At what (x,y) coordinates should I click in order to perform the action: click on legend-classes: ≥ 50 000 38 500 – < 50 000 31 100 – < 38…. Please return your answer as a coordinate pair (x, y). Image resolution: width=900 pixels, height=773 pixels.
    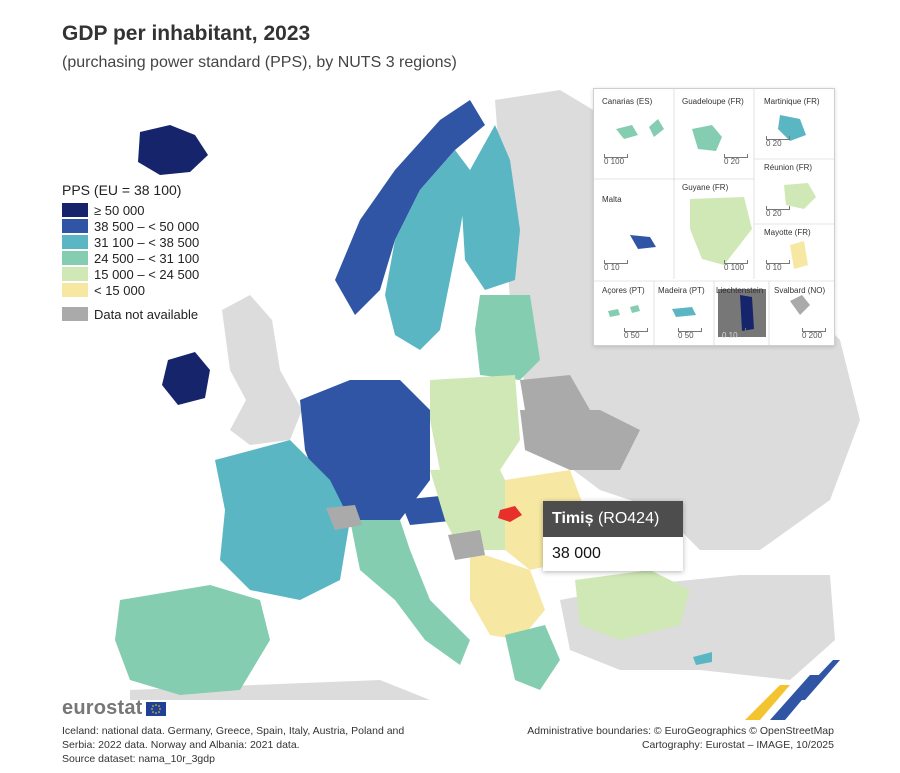
    Looking at the image, I should click on (130, 250).